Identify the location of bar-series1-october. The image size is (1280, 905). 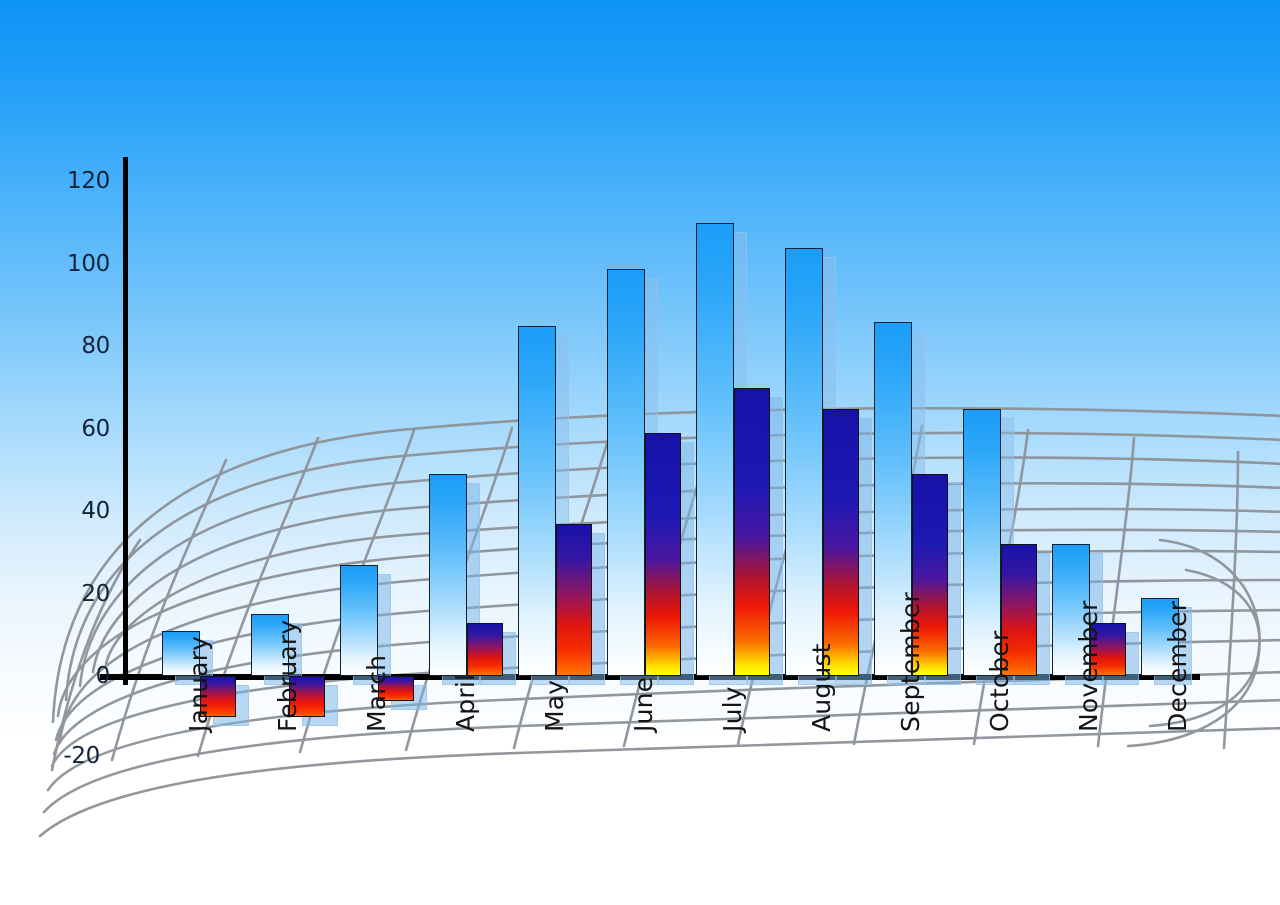
(982, 542).